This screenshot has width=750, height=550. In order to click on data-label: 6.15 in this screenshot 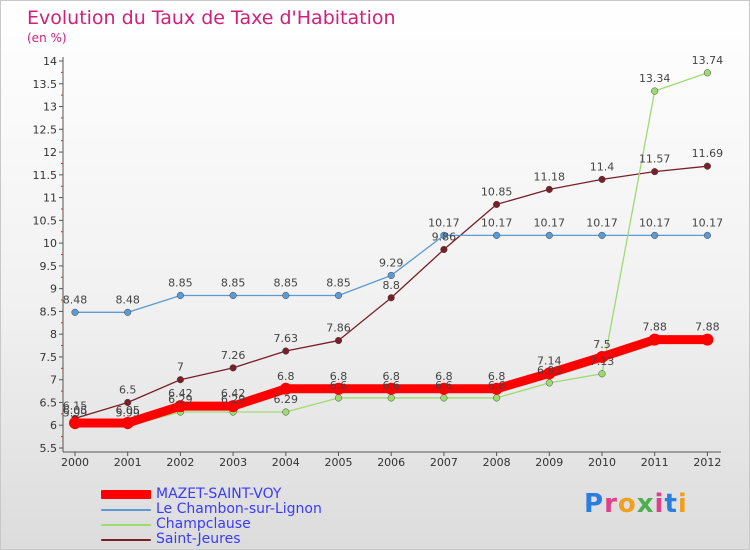, I will do `click(75, 405)`.